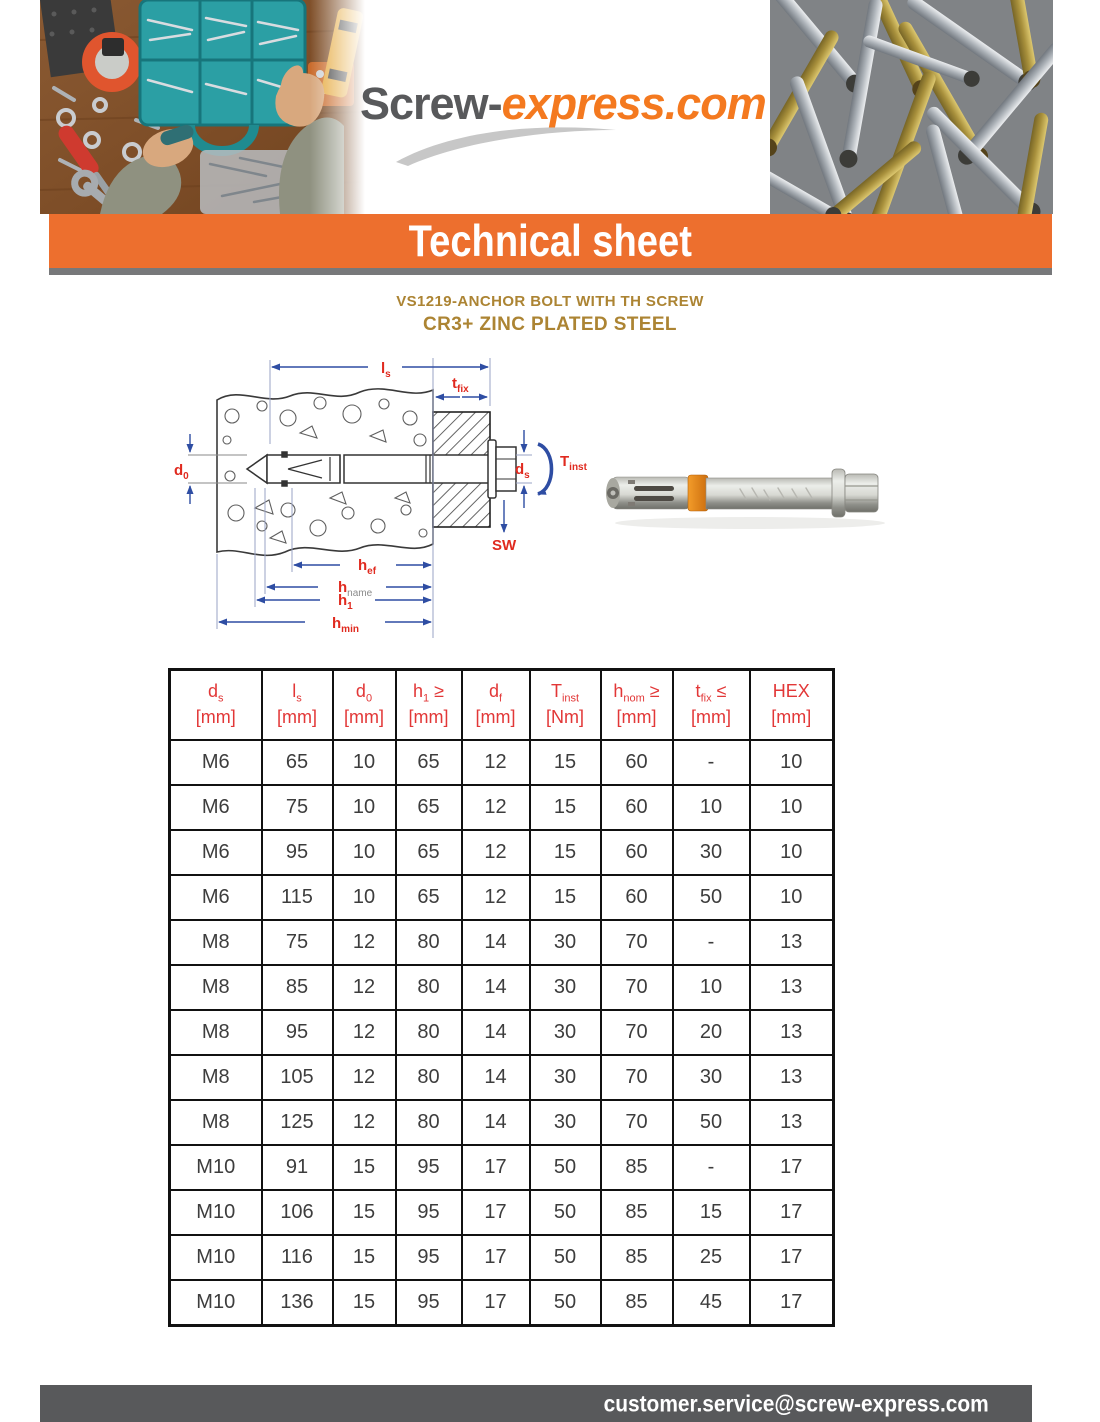 This screenshot has width=1100, height=1422. I want to click on footer-bar: customer.service@screw-express.com, so click(536, 1403).